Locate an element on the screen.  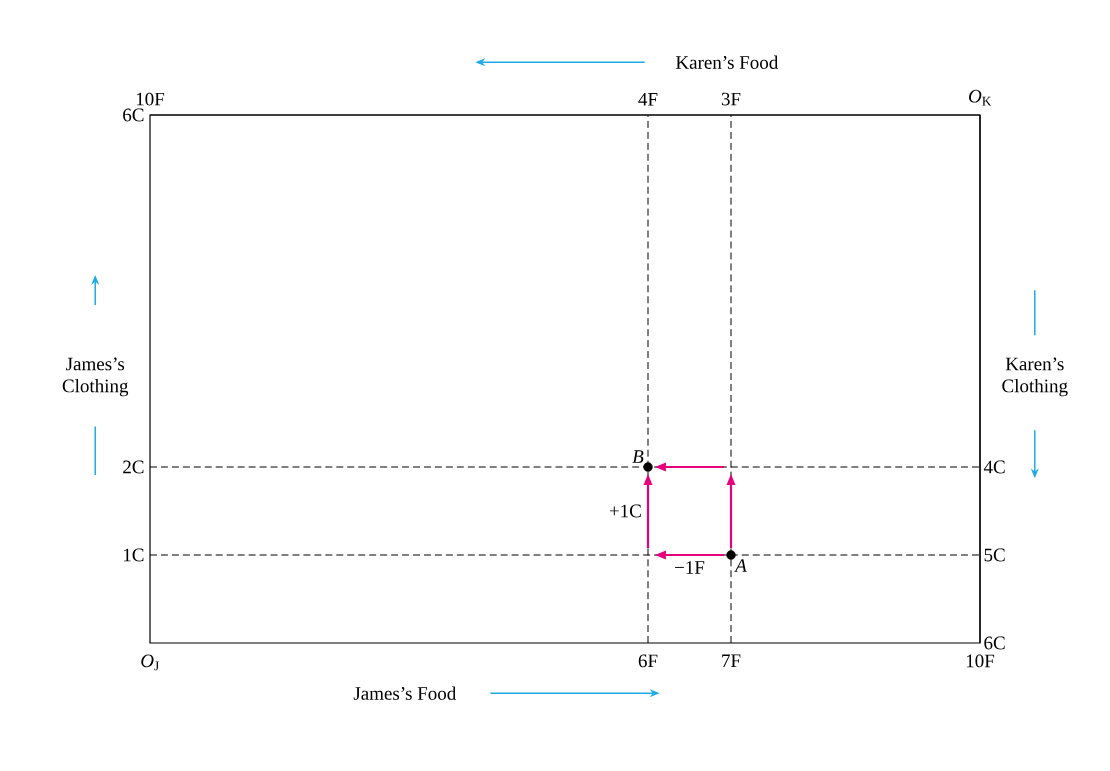
y-tick-label: 2C is located at coordinates (133, 467).